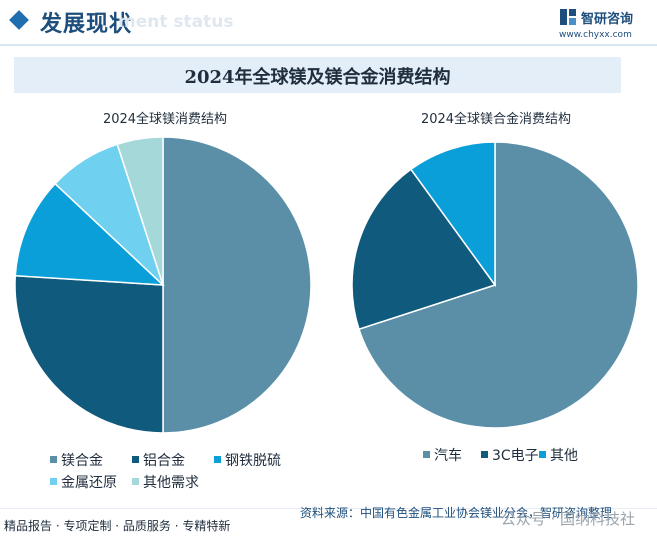  What do you see at coordinates (117, 526) in the screenshot?
I see `footer-slogan: 精品报告 · 专项定制 · 品质服务 · 专精特新` at bounding box center [117, 526].